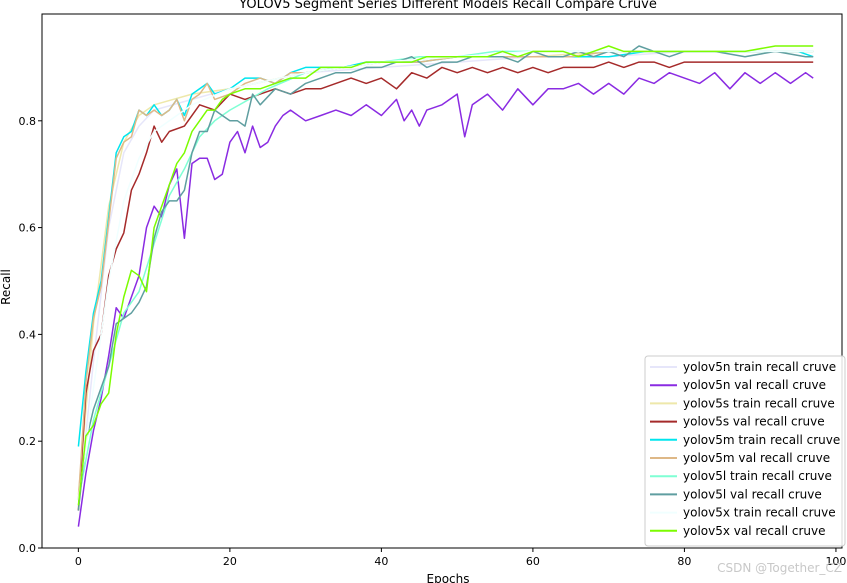 The height and width of the screenshot is (583, 847). Describe the element at coordinates (759, 367) in the screenshot. I see `legend-label: yolov5n train recall cruve` at that location.